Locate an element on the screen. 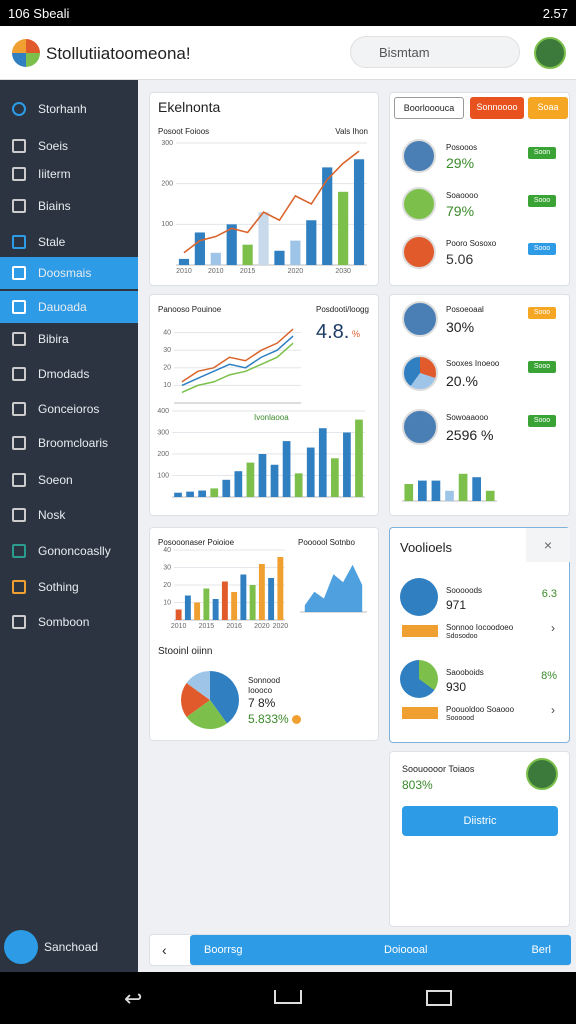 This screenshot has width=576, height=1024. name: Sowoaaooo is located at coordinates (467, 417).